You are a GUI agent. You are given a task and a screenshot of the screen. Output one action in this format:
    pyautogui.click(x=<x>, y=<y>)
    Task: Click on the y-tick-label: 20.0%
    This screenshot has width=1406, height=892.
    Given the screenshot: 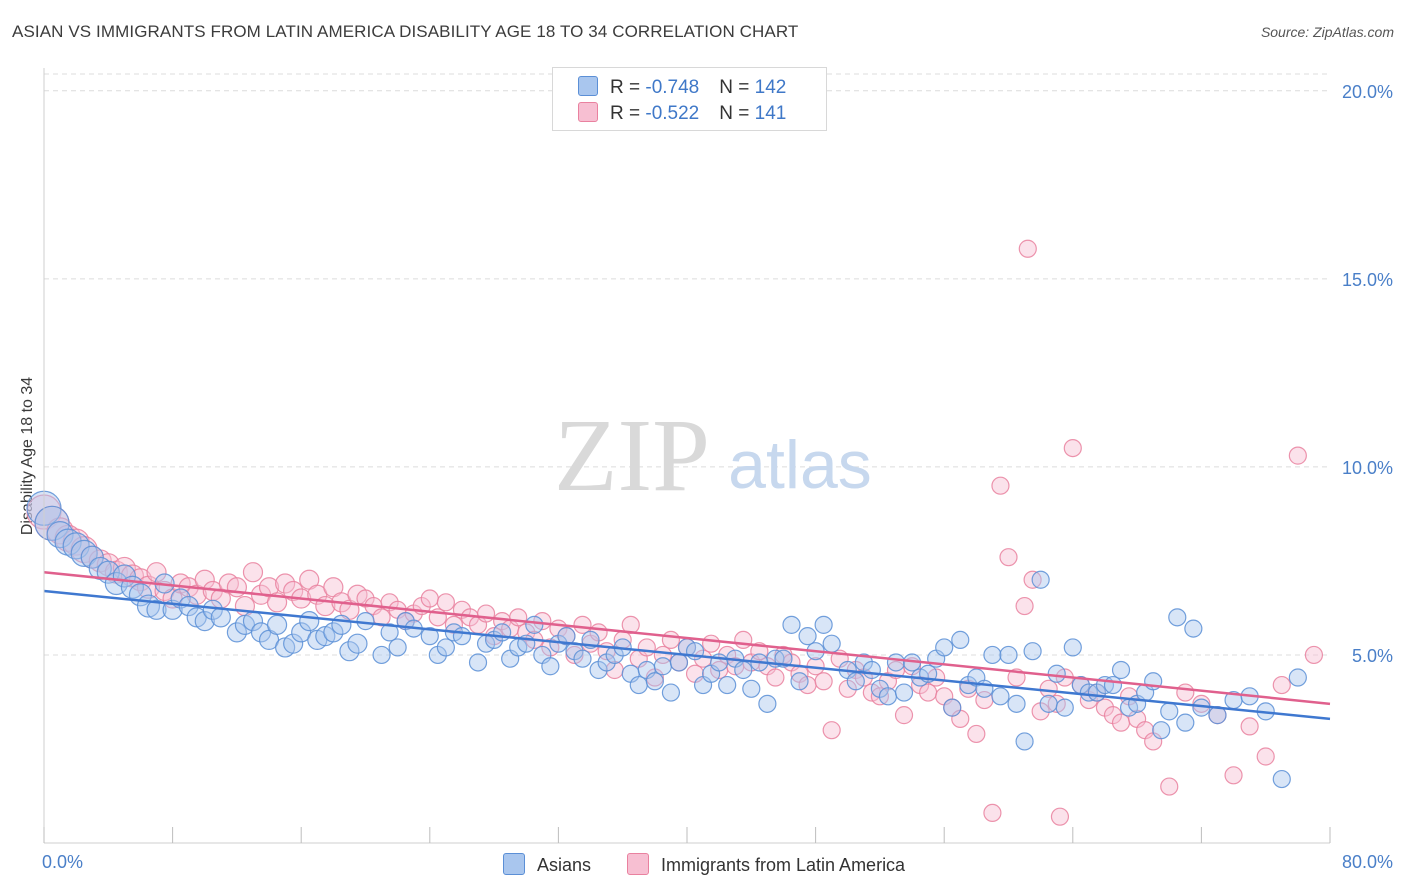 What is the action you would take?
    pyautogui.click(x=1367, y=92)
    